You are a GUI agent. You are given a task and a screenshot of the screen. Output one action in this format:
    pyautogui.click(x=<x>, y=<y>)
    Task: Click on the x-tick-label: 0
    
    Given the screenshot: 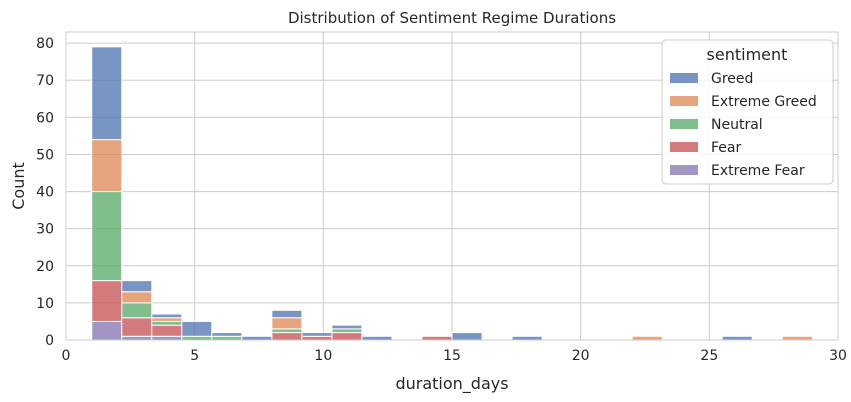 What is the action you would take?
    pyautogui.click(x=66, y=356)
    